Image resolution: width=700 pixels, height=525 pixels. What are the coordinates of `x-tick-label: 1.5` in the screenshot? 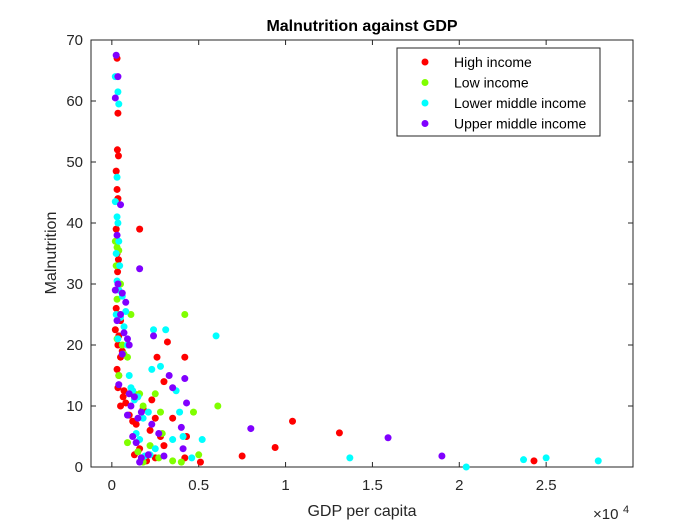 It's located at (372, 485).